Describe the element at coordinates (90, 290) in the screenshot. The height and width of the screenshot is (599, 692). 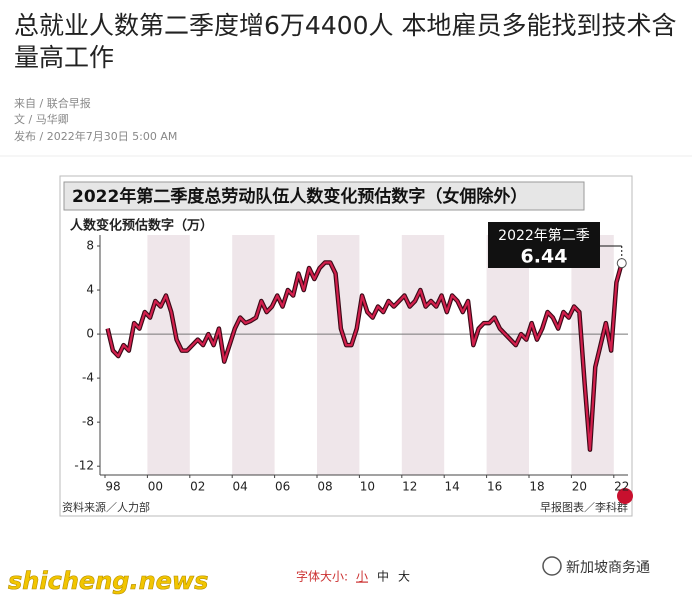
I see `y-tick-label: 4` at that location.